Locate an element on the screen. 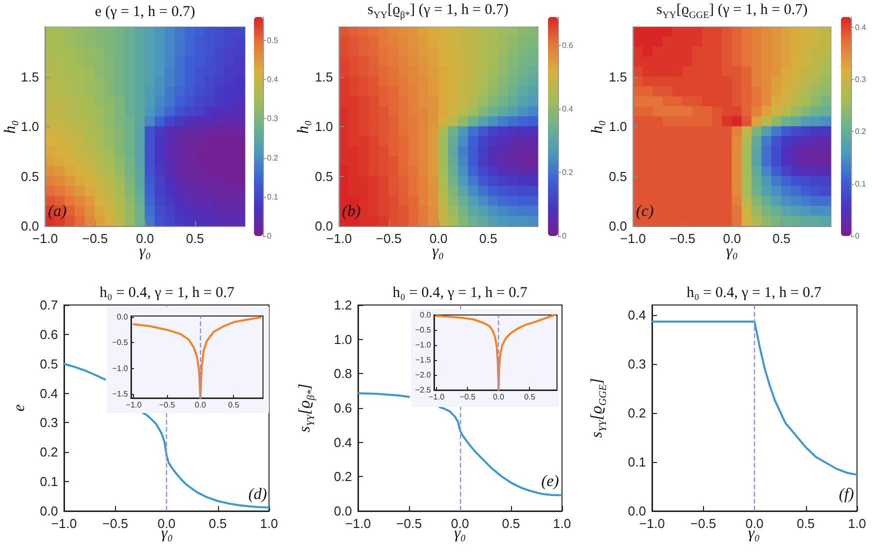  color-bar-label: 0.6 is located at coordinates (568, 45).